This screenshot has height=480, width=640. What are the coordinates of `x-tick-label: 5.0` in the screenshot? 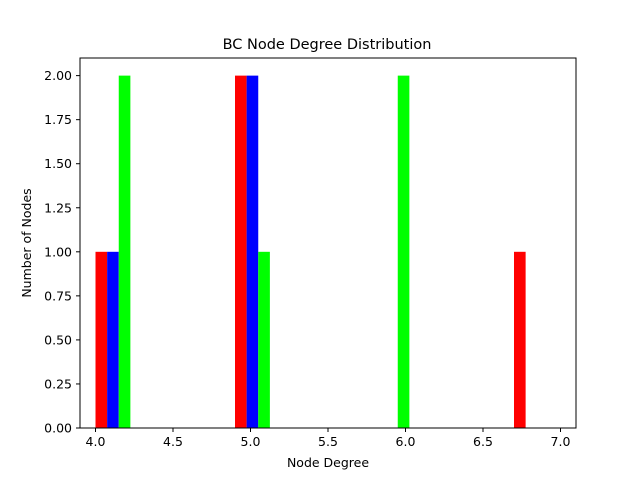 It's located at (251, 441).